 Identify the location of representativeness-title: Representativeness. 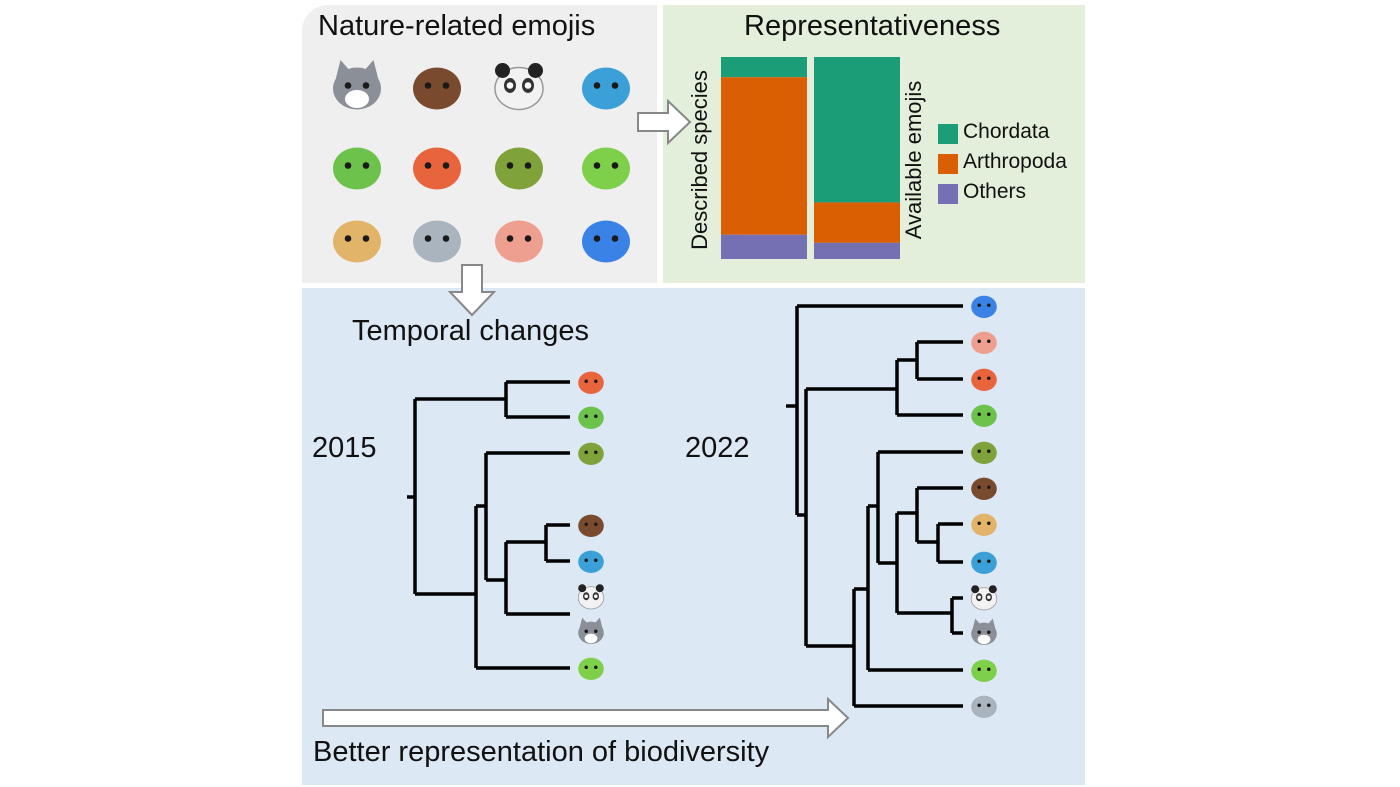
(872, 26).